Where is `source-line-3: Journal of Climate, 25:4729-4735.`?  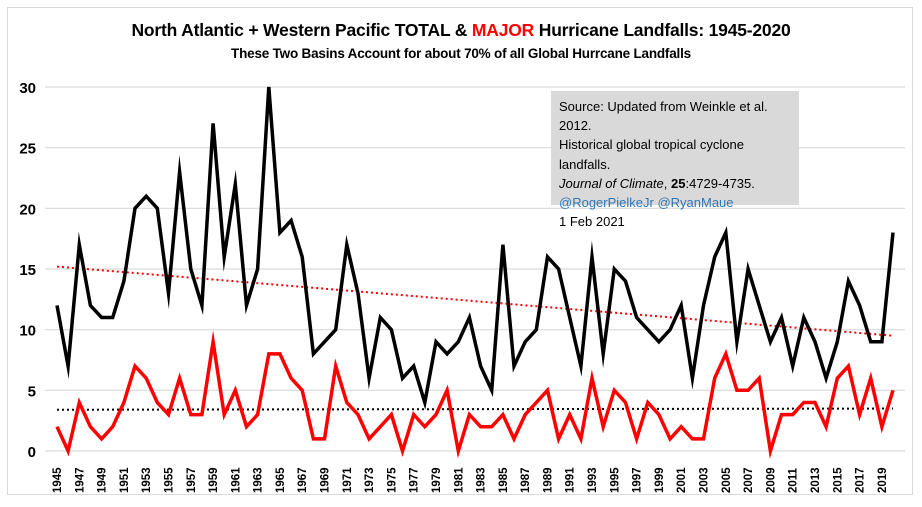
source-line-3: Journal of Climate, 25:4729-4735. is located at coordinates (675, 183).